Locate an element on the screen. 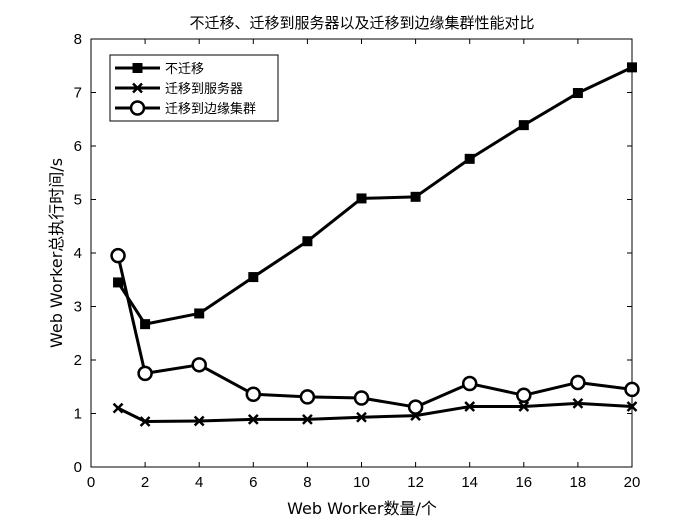 Image resolution: width=700 pixels, height=525 pixels. y-tick-label: 8 is located at coordinates (78, 39).